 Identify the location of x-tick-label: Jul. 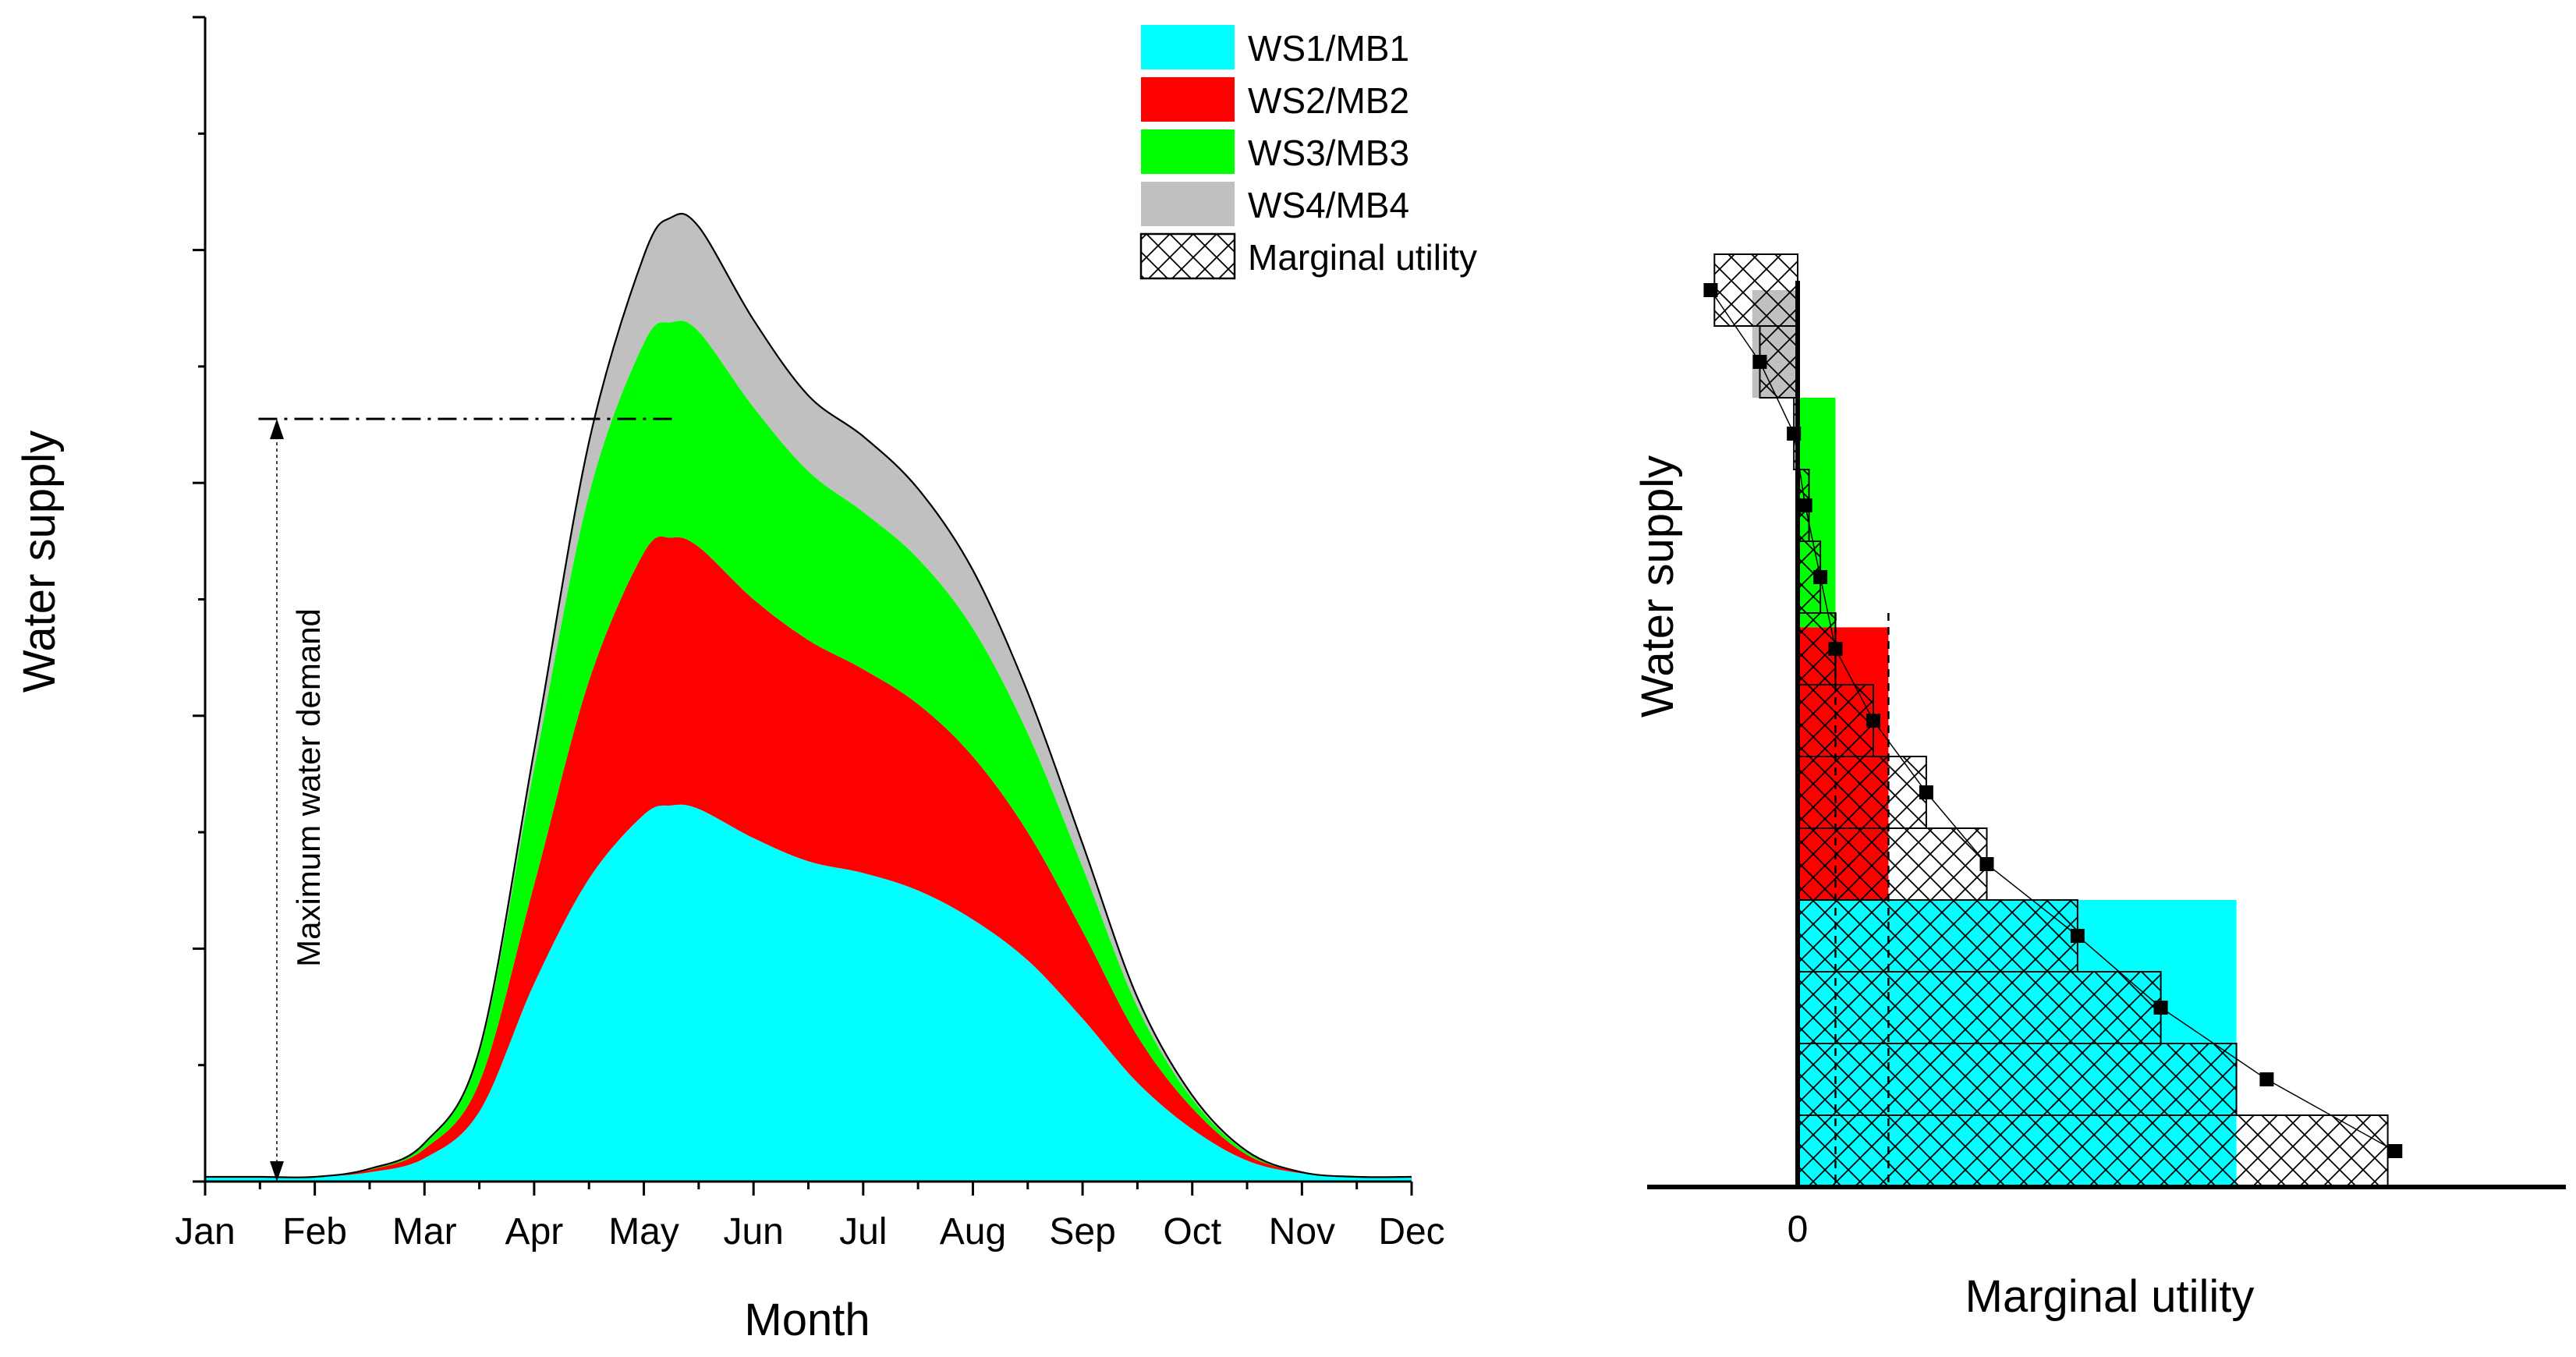
(863, 1231).